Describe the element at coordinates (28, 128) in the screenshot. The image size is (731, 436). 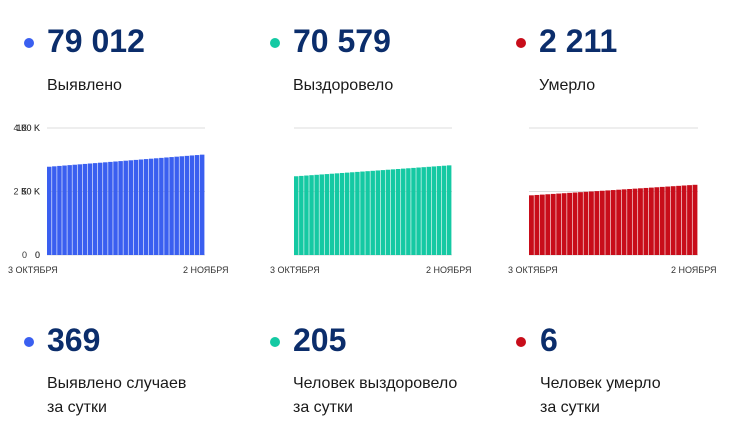
I see `y-tick-label: 100 K` at that location.